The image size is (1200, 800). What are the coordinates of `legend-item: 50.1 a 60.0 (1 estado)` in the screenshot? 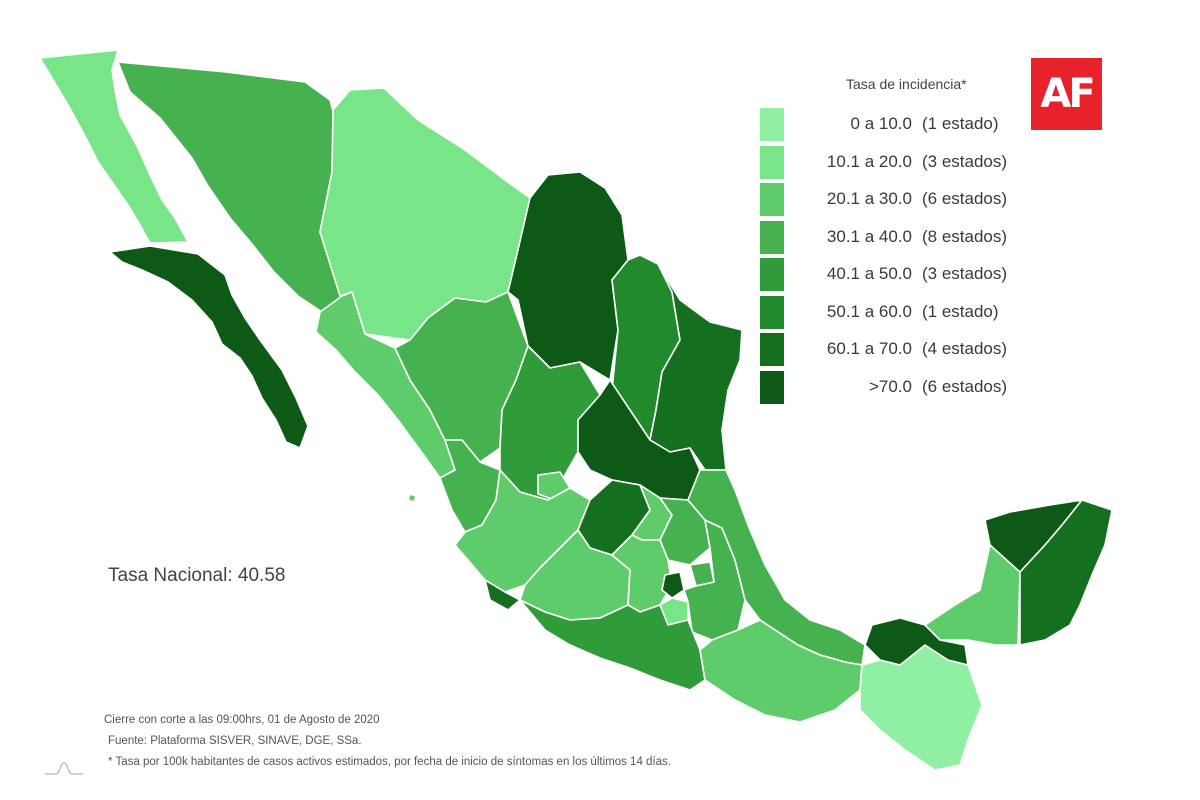 It's located at (900, 314).